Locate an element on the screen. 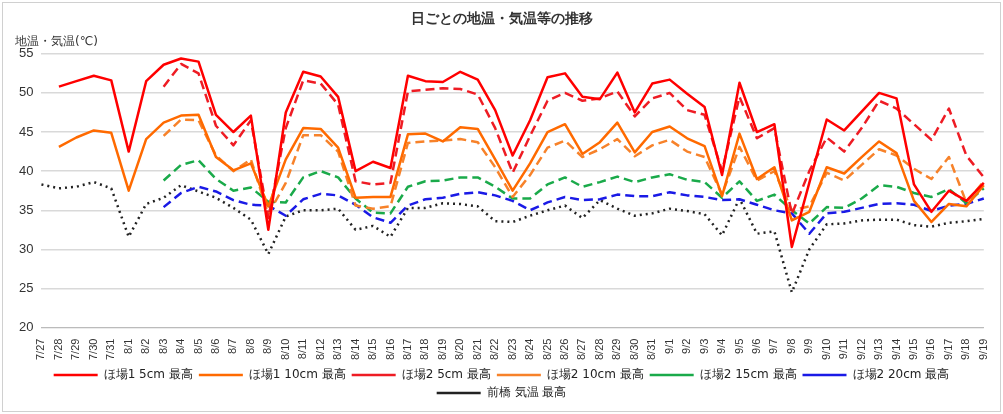 This screenshot has height=414, width=1003. legend-label: ほ場1 5cm 最高 is located at coordinates (148, 374).